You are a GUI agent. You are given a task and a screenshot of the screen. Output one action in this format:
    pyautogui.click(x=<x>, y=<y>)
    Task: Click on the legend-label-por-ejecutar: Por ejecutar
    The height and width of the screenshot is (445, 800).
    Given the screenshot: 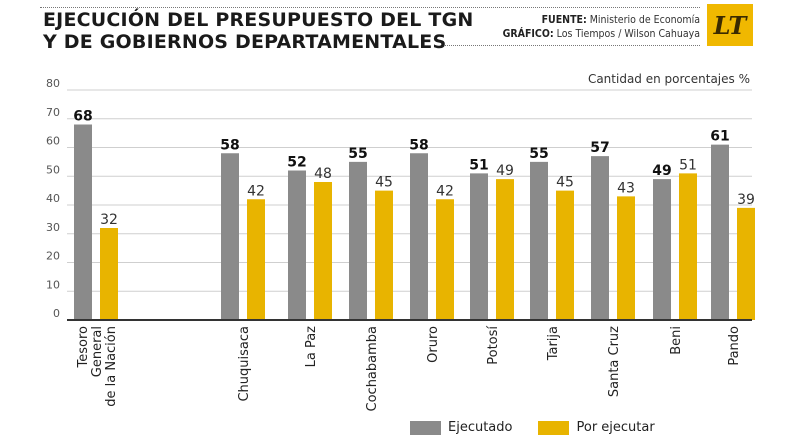 What is the action you would take?
    pyautogui.click(x=615, y=427)
    